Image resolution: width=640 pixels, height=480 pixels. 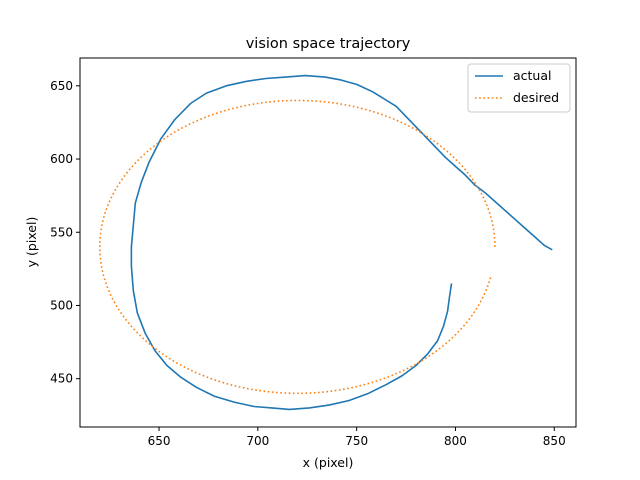 I want to click on x-tick-label: 700, so click(x=257, y=441).